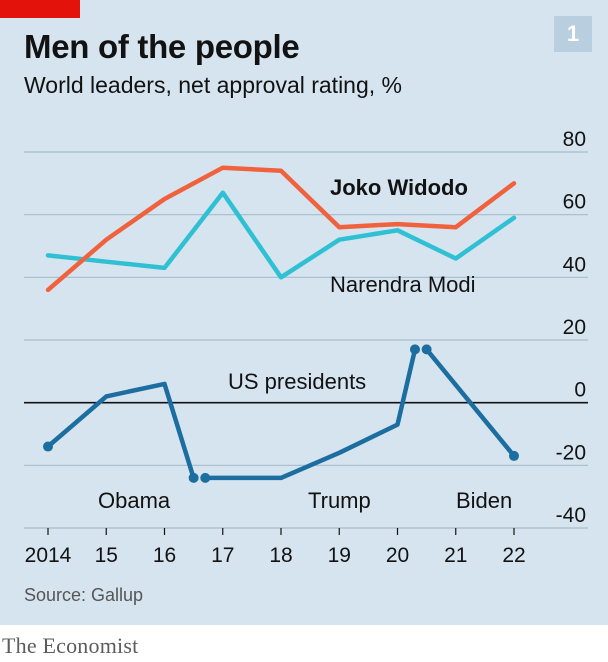  I want to click on y-tick-label: 40, so click(574, 264).